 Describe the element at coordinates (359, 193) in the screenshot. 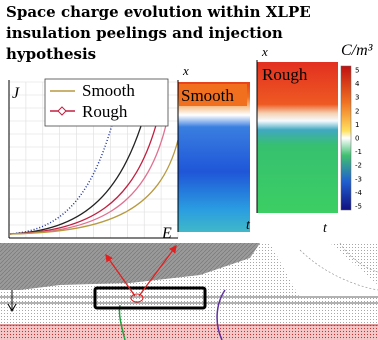

I see `colorbar-tick: -4` at that location.